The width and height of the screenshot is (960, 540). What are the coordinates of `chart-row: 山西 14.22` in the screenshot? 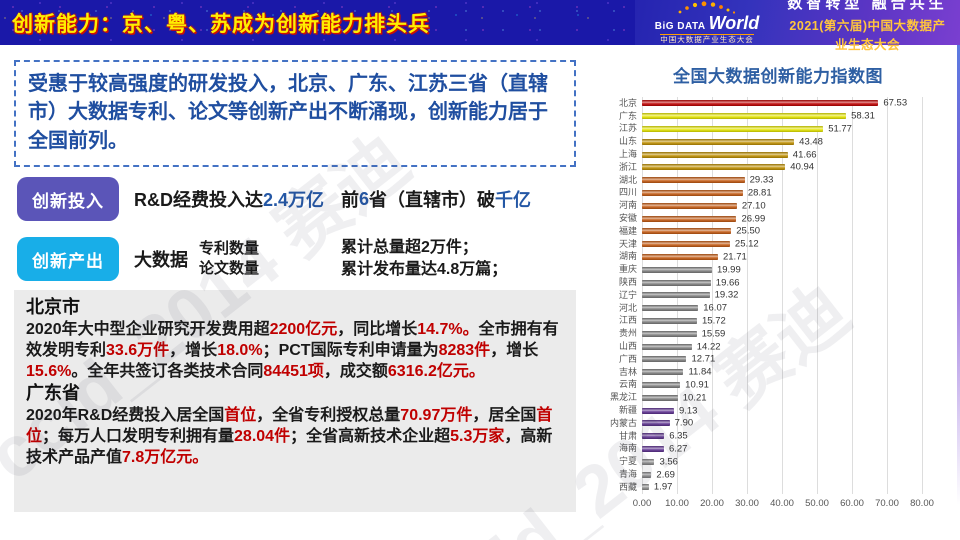 It's located at (778, 346).